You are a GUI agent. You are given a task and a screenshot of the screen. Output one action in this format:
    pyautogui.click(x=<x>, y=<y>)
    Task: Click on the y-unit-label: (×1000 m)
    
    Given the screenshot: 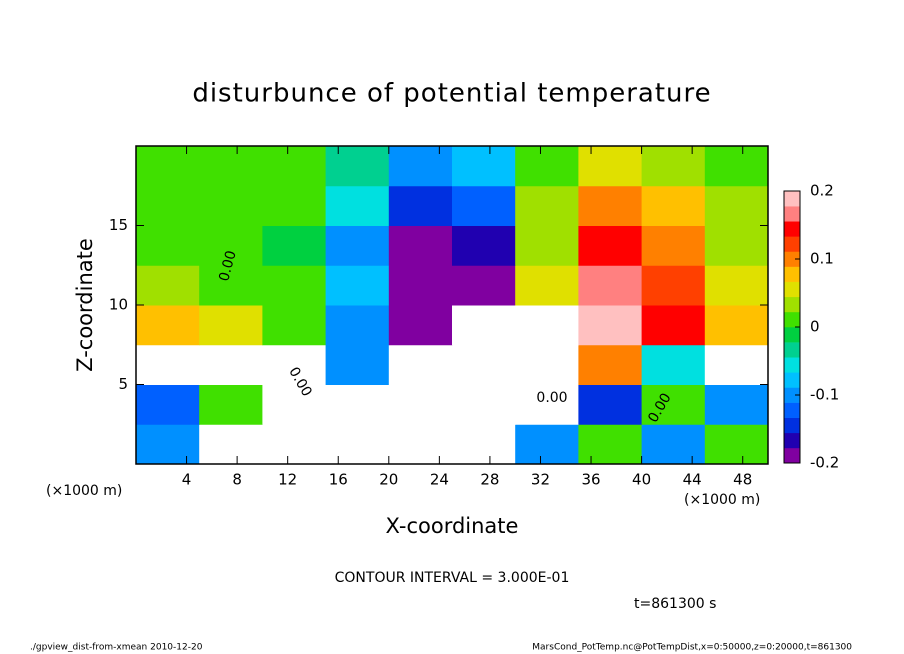 What is the action you would take?
    pyautogui.click(x=84, y=491)
    